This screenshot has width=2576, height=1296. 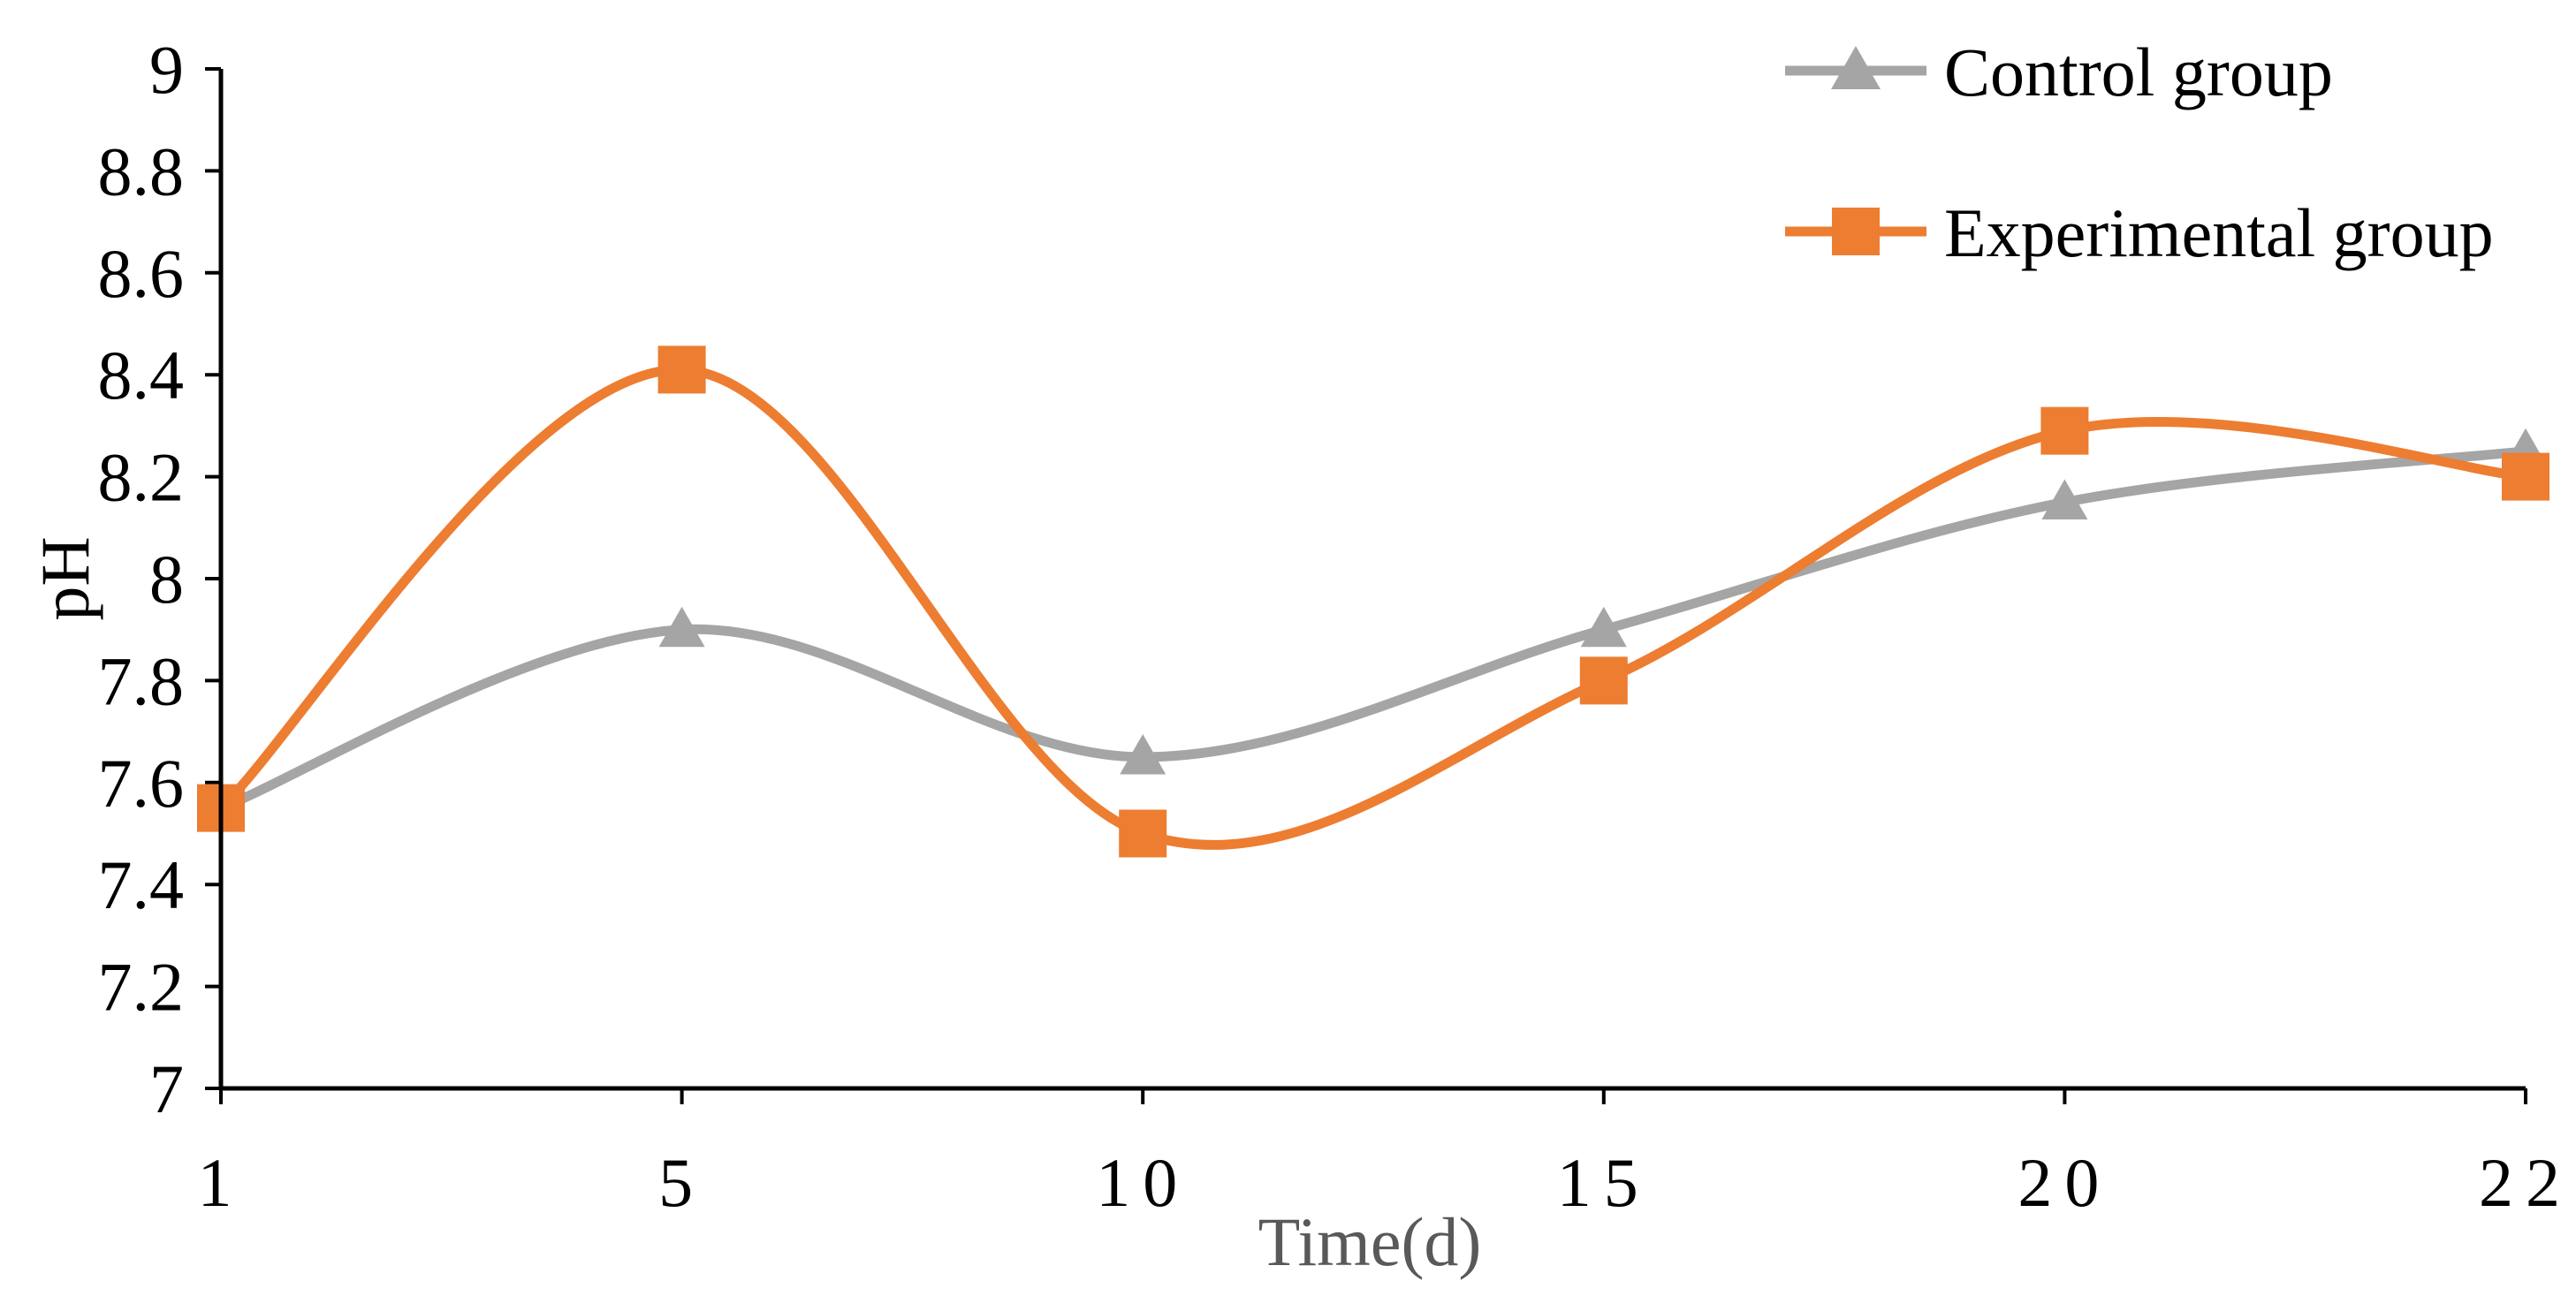 What do you see at coordinates (1856, 231) in the screenshot?
I see `legend-marker-experimental` at bounding box center [1856, 231].